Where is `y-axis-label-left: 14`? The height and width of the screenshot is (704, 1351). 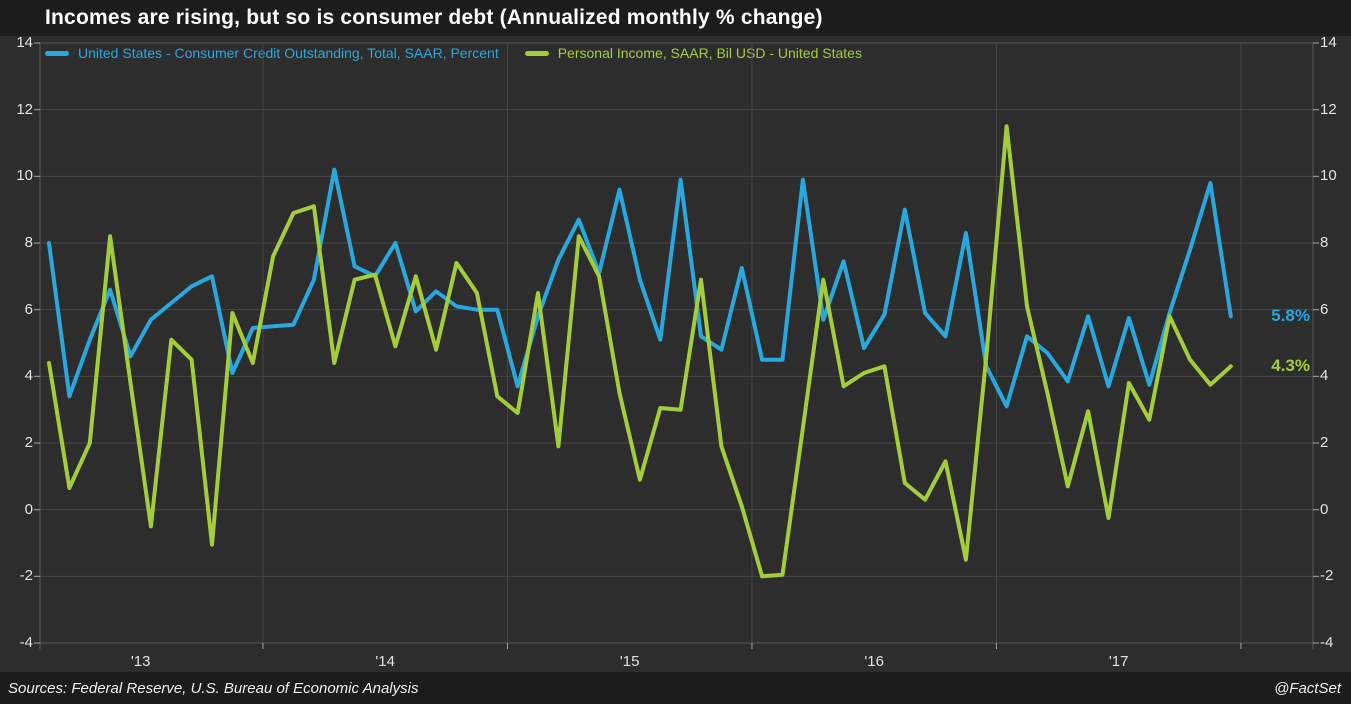 y-axis-label-left: 14 is located at coordinates (24, 42).